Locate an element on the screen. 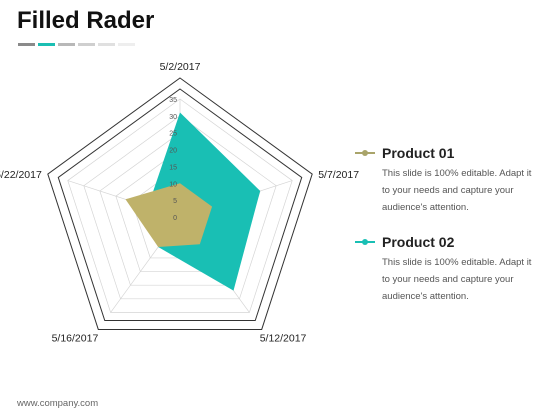 The width and height of the screenshot is (560, 420). category-label: 5/22/2017 is located at coordinates (21, 175).